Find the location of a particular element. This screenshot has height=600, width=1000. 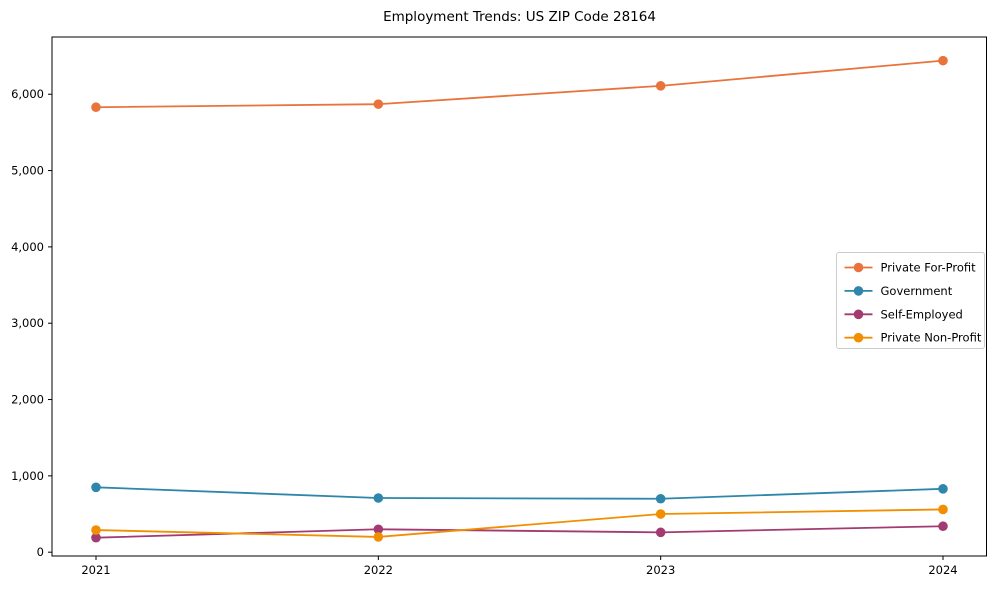

x-axis-tick-label: 2021 is located at coordinates (95, 570).